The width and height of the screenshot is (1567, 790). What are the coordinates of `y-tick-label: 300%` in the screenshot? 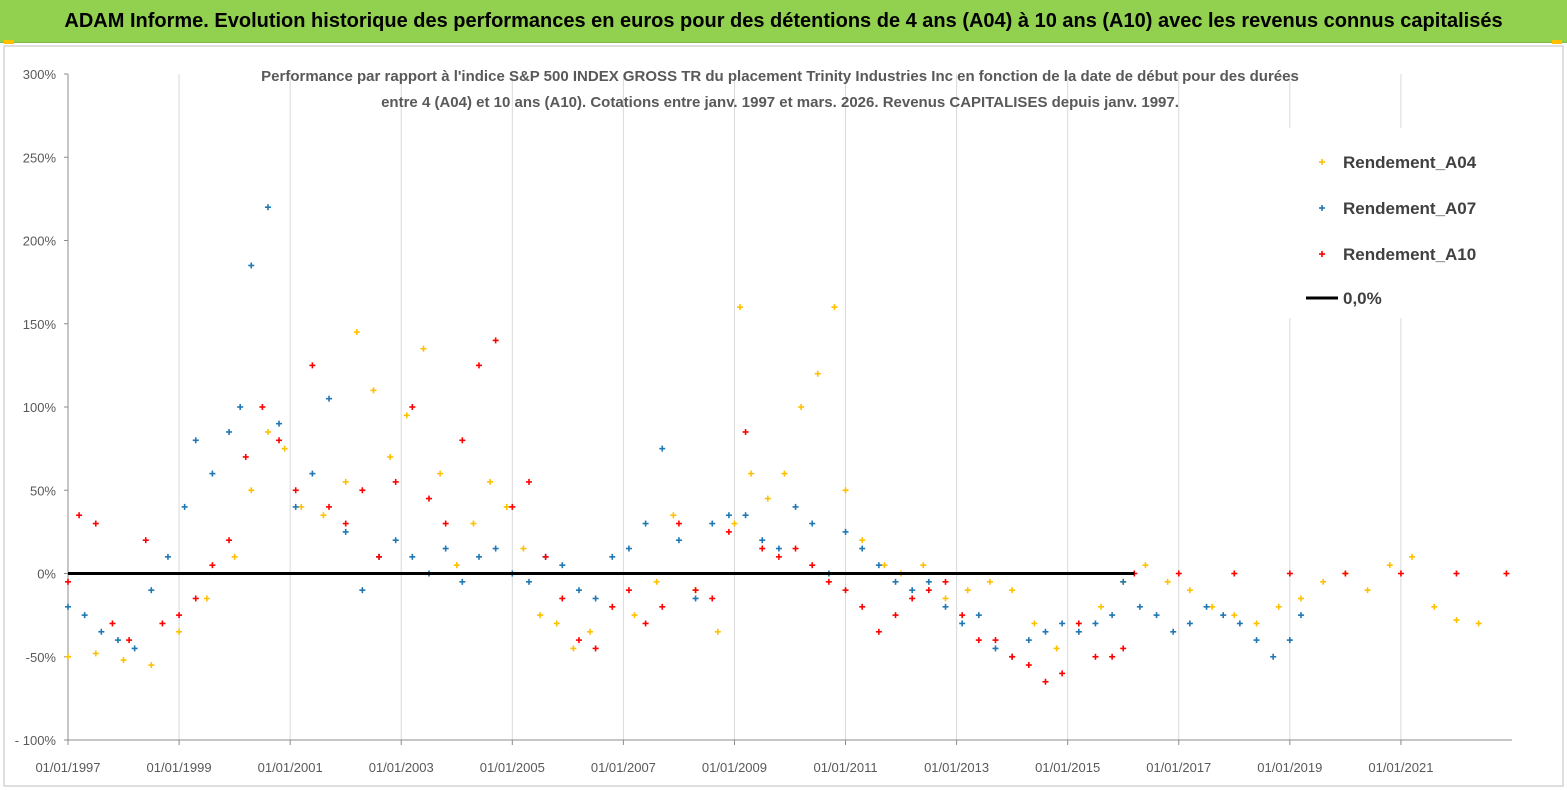 It's located at (40, 74).